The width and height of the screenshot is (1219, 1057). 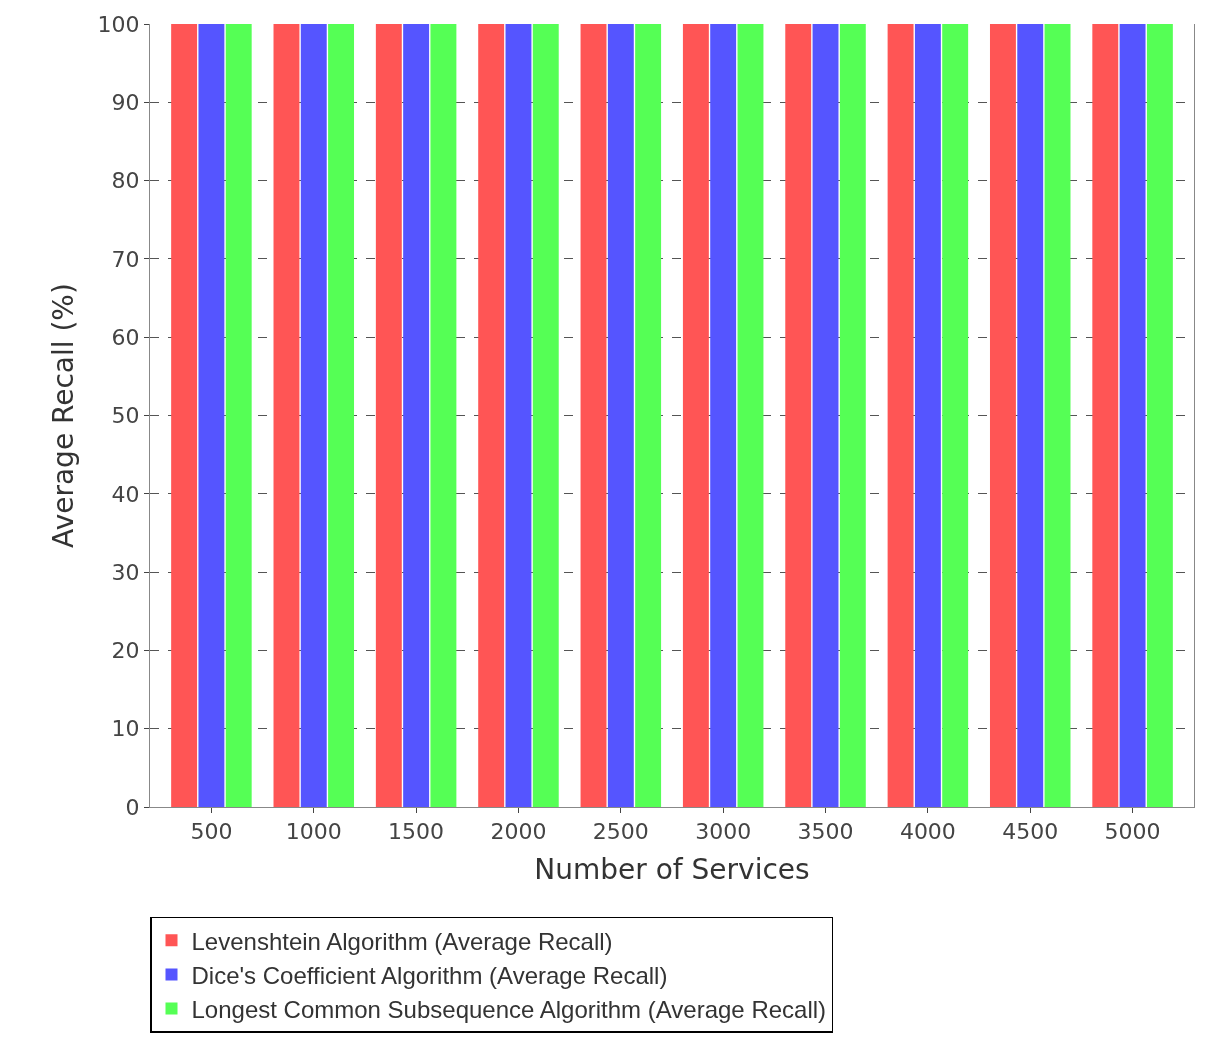 I want to click on y-tick-label: 0, so click(x=132, y=807).